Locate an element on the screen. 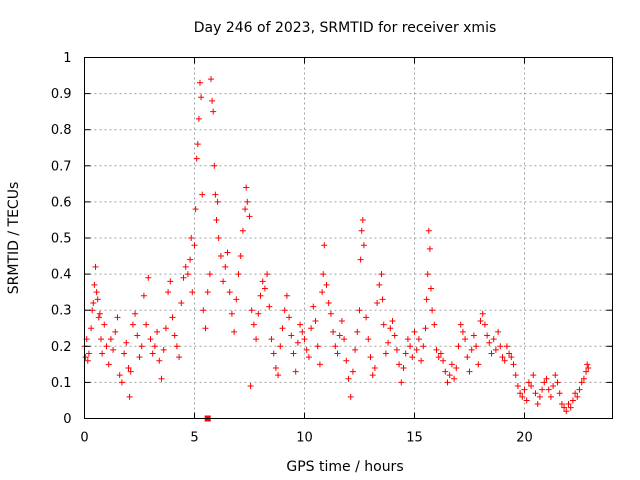 This screenshot has height=480, width=640. y-tick-label: 0.2 is located at coordinates (61, 347).